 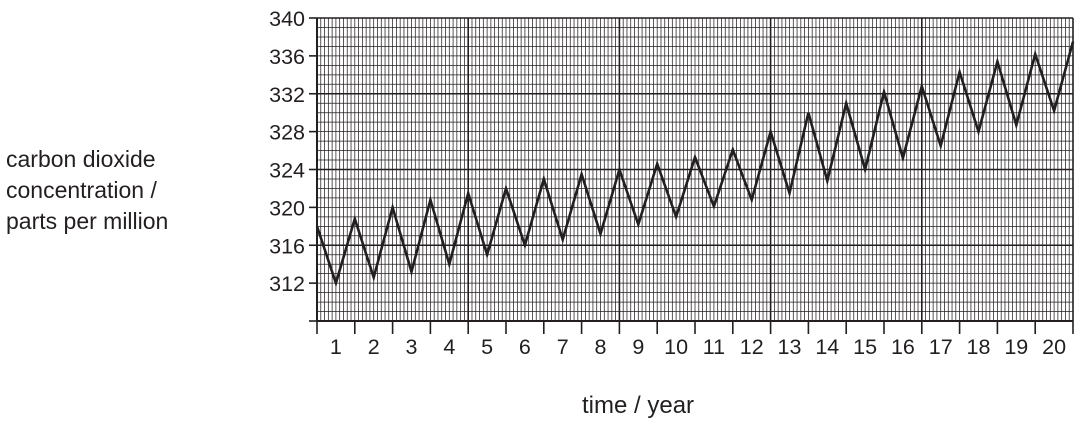 What do you see at coordinates (449, 347) in the screenshot?
I see `x-tick-label: 4` at bounding box center [449, 347].